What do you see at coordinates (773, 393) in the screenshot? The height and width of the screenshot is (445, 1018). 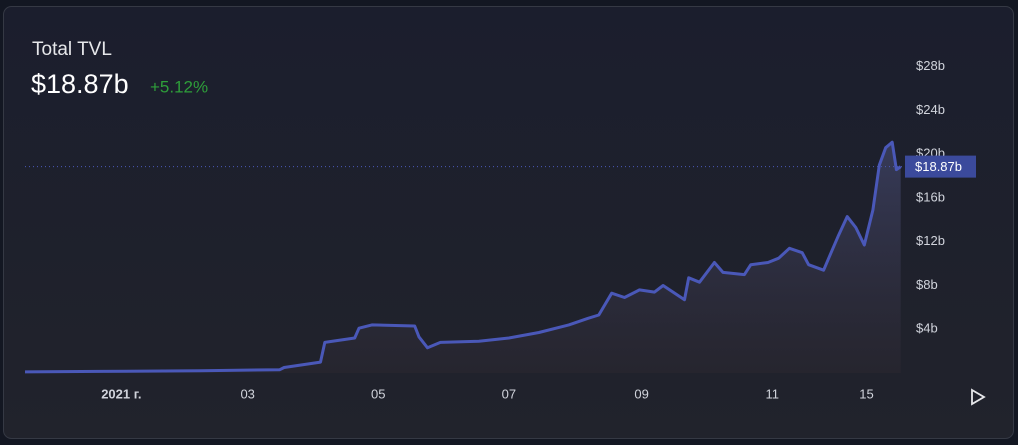 I see `x-tick-label: 11` at bounding box center [773, 393].